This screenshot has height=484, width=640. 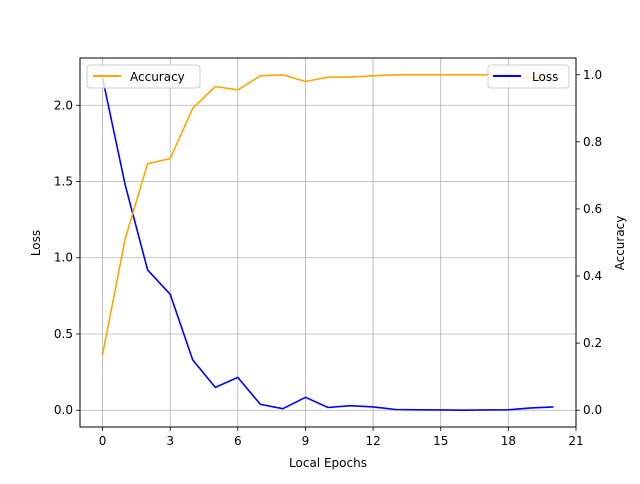 I want to click on y-axis-right: 0.0 0.2 0.4 0.6 0.8 1.0, so click(x=589, y=242).